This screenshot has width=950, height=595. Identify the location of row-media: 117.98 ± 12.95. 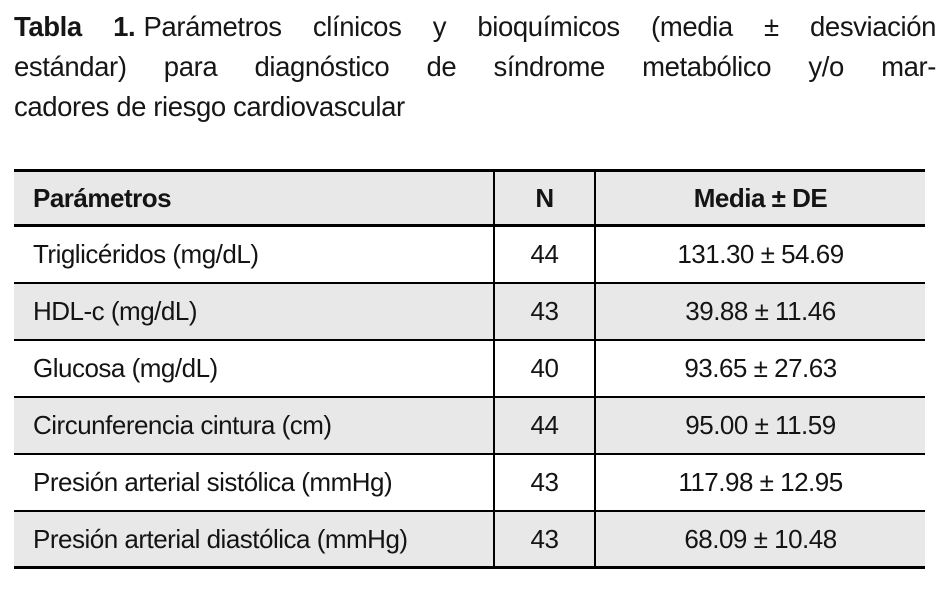
(760, 482).